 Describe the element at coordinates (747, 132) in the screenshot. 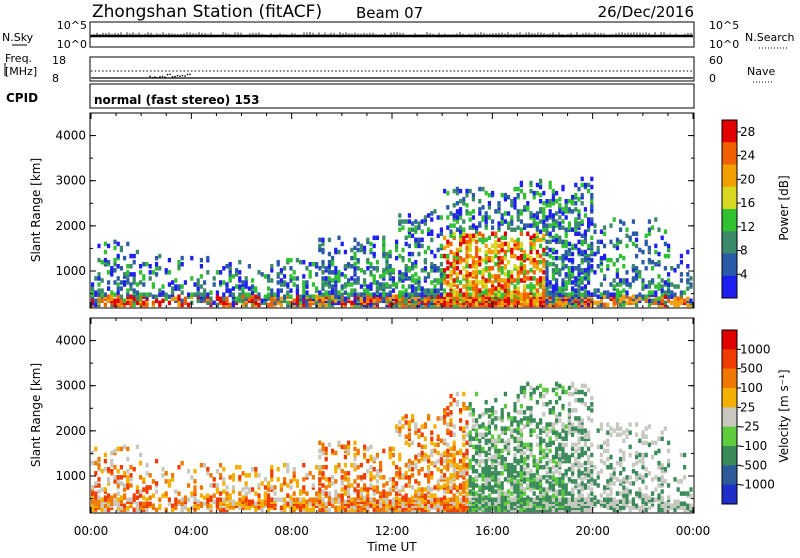

I see `power-colorbar-tick-label: 28` at that location.